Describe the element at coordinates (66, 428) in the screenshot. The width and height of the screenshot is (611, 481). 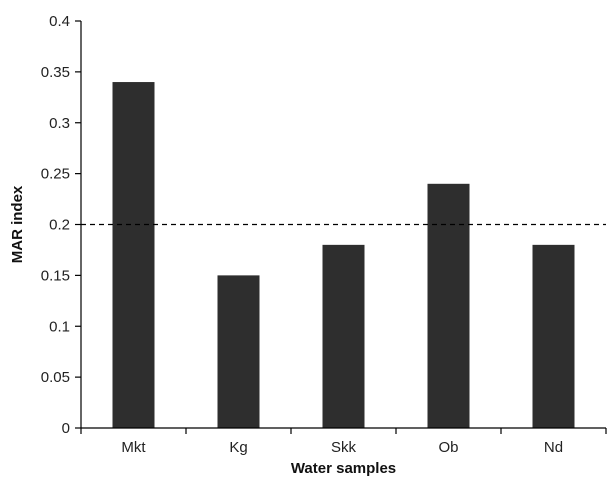
I see `y-tick-label: 0` at that location.